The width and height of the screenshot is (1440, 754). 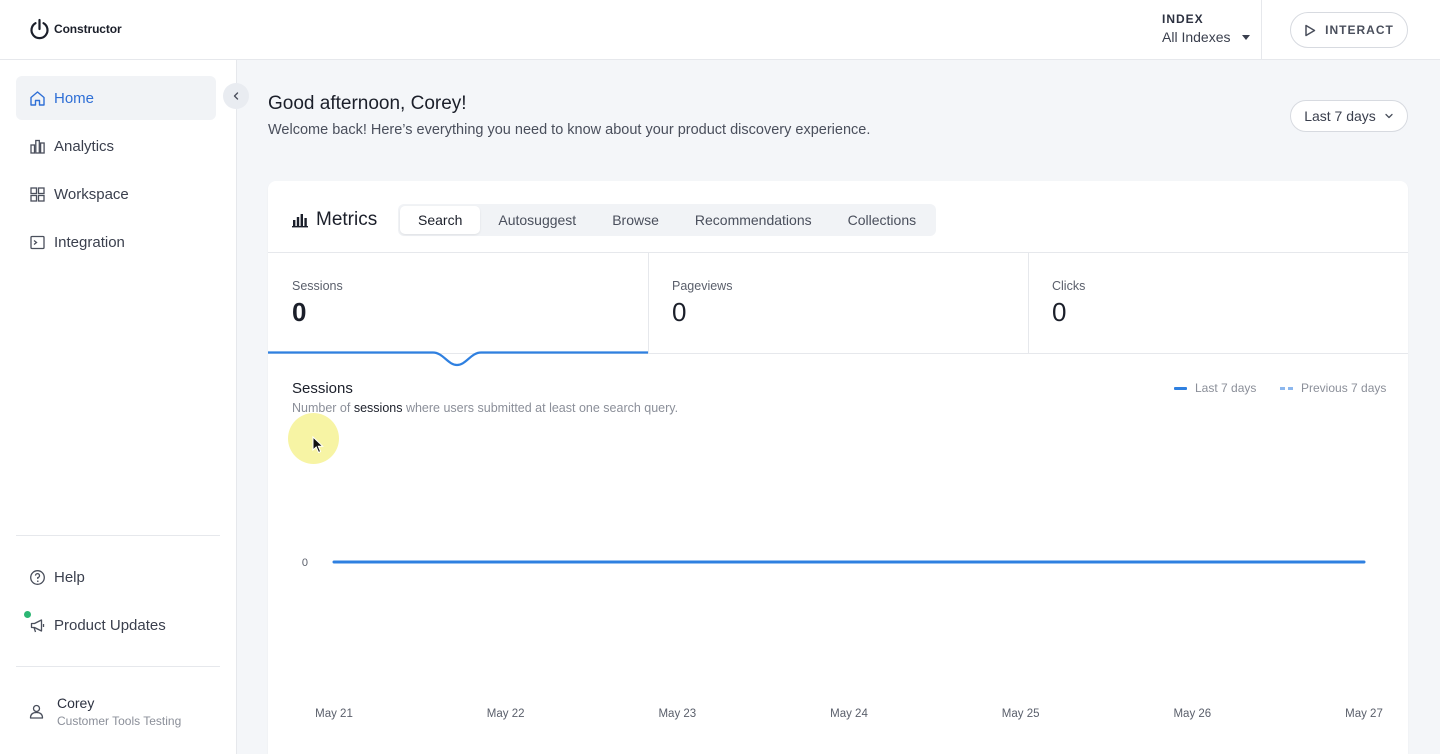 I want to click on grid-icon, so click(x=37, y=194).